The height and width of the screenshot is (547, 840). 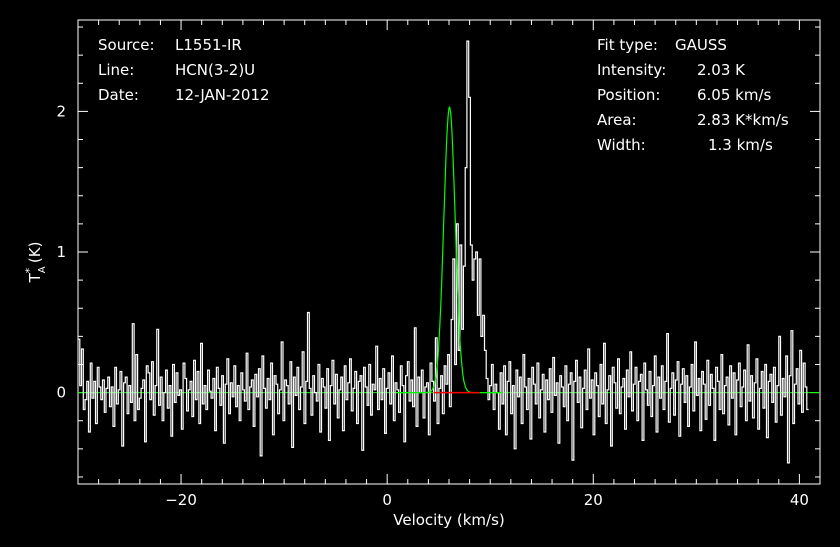 What do you see at coordinates (593, 500) in the screenshot?
I see `x-tick-label: 20` at bounding box center [593, 500].